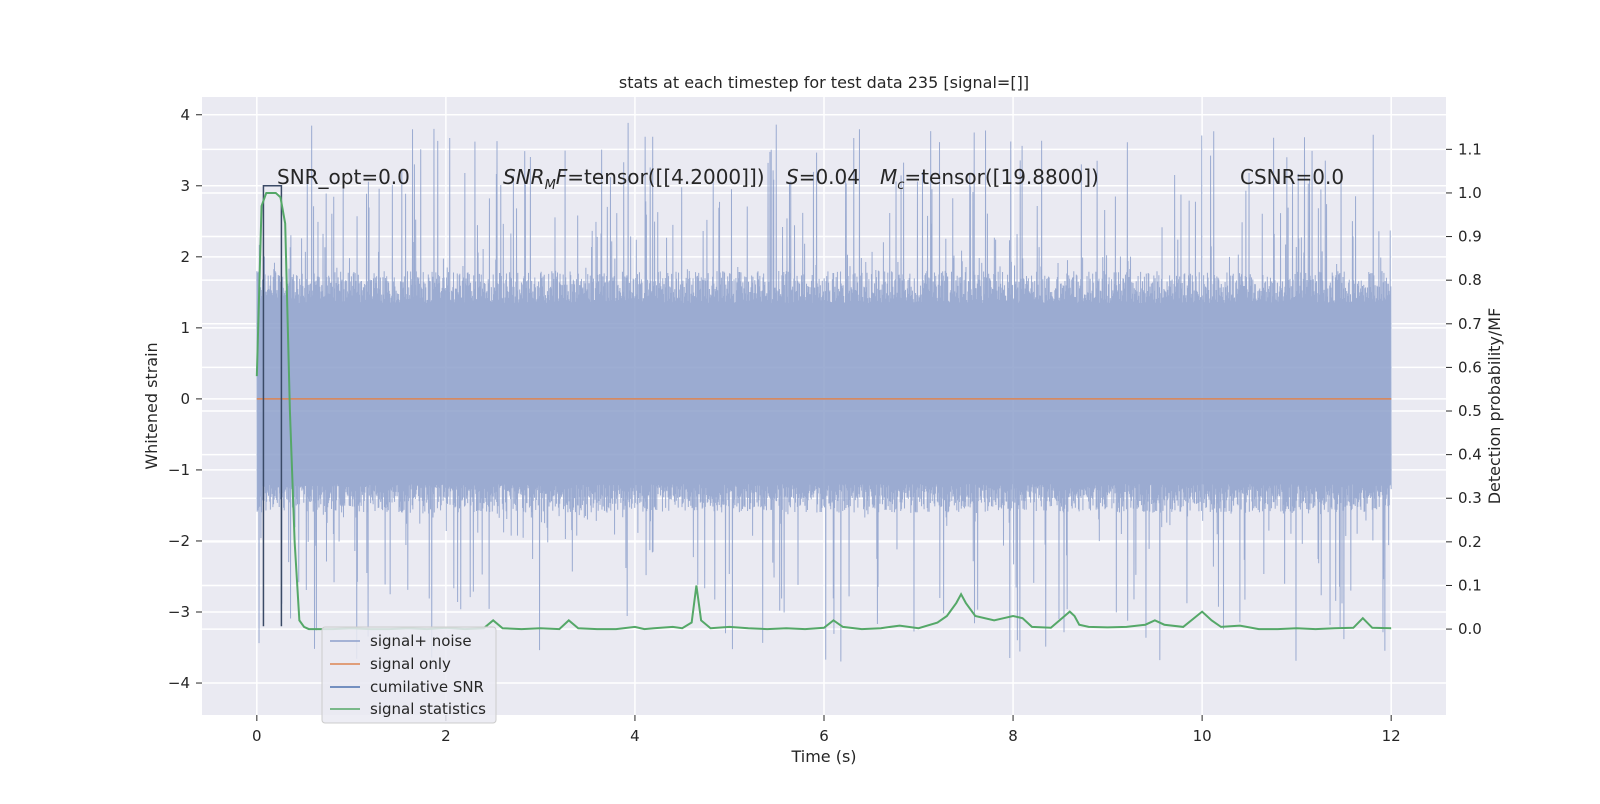  Describe the element at coordinates (179, 470) in the screenshot. I see `y-left-tick-label: −1` at that location.